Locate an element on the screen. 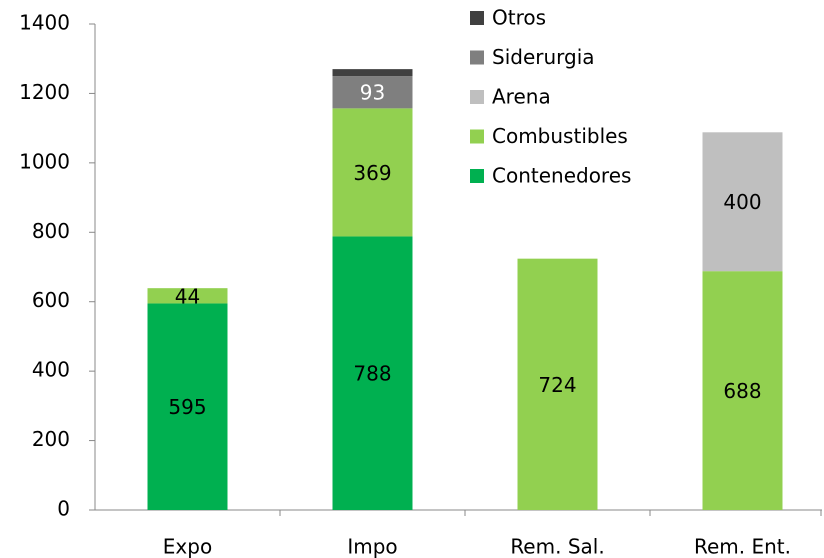 This screenshot has height=558, width=824. data-label: 788 is located at coordinates (372, 374).